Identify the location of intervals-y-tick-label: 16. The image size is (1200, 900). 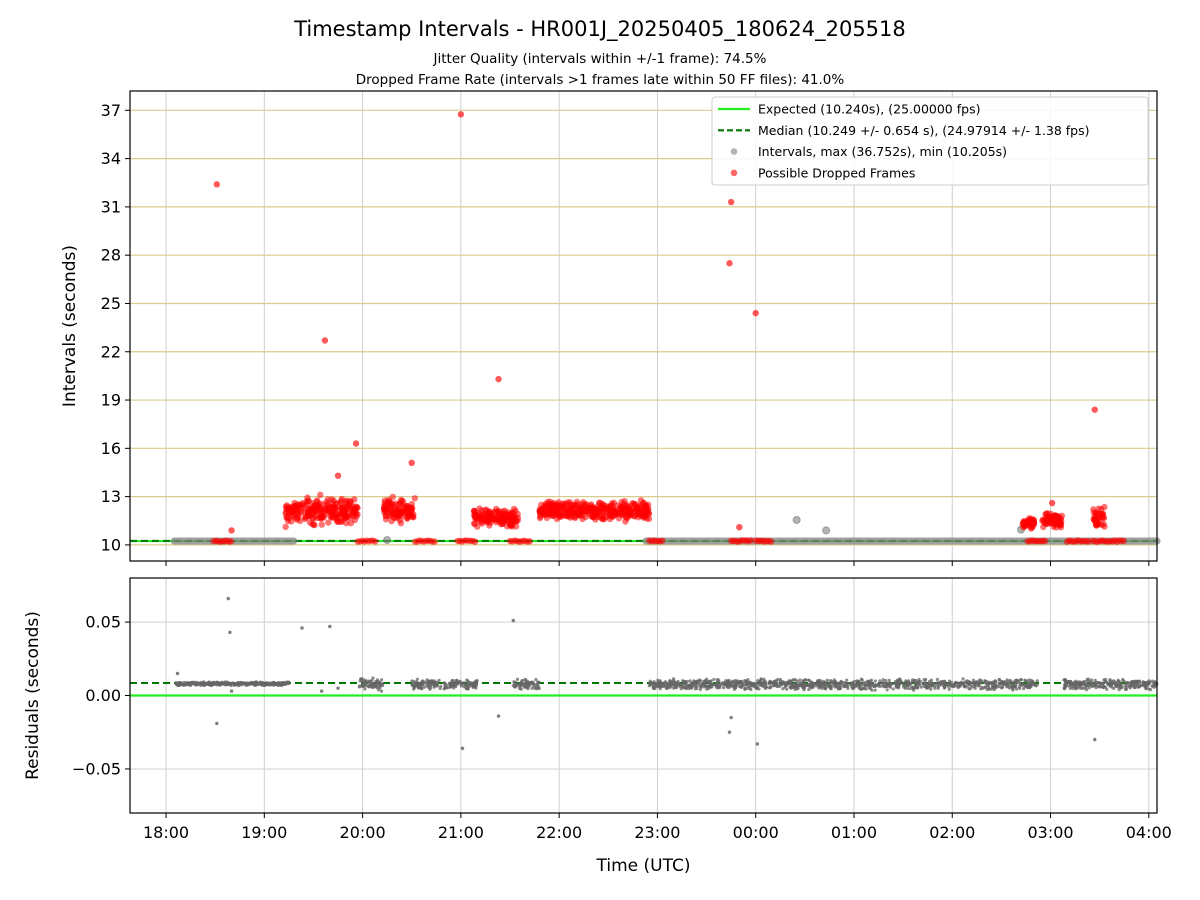
(111, 448).